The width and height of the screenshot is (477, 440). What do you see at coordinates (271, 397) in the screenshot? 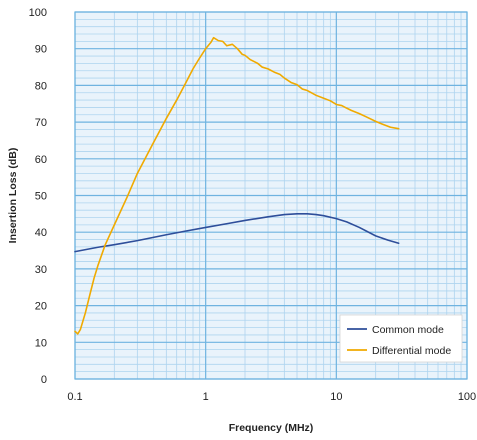
I see `x-axis-tick-labels: 0.1 1 10 100` at bounding box center [271, 397].